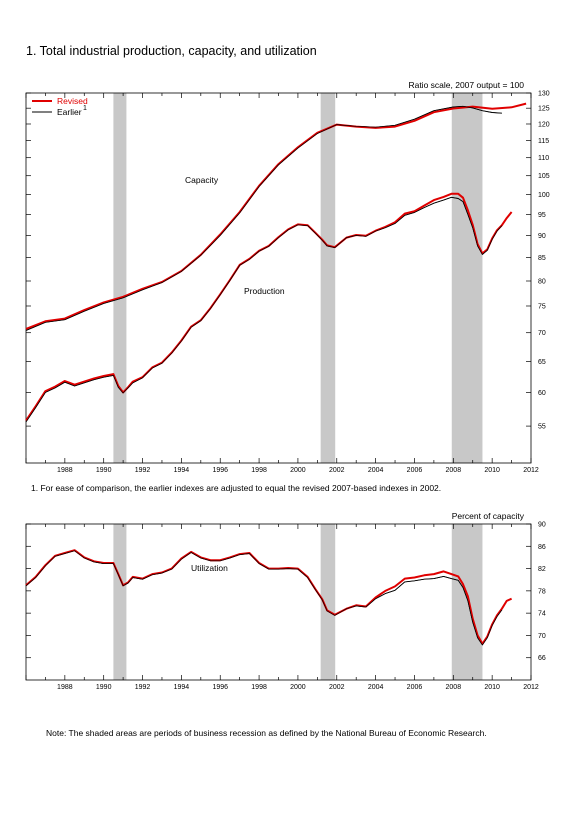 The width and height of the screenshot is (585, 815). Describe the element at coordinates (544, 124) in the screenshot. I see `y-tick-label: 120` at that location.